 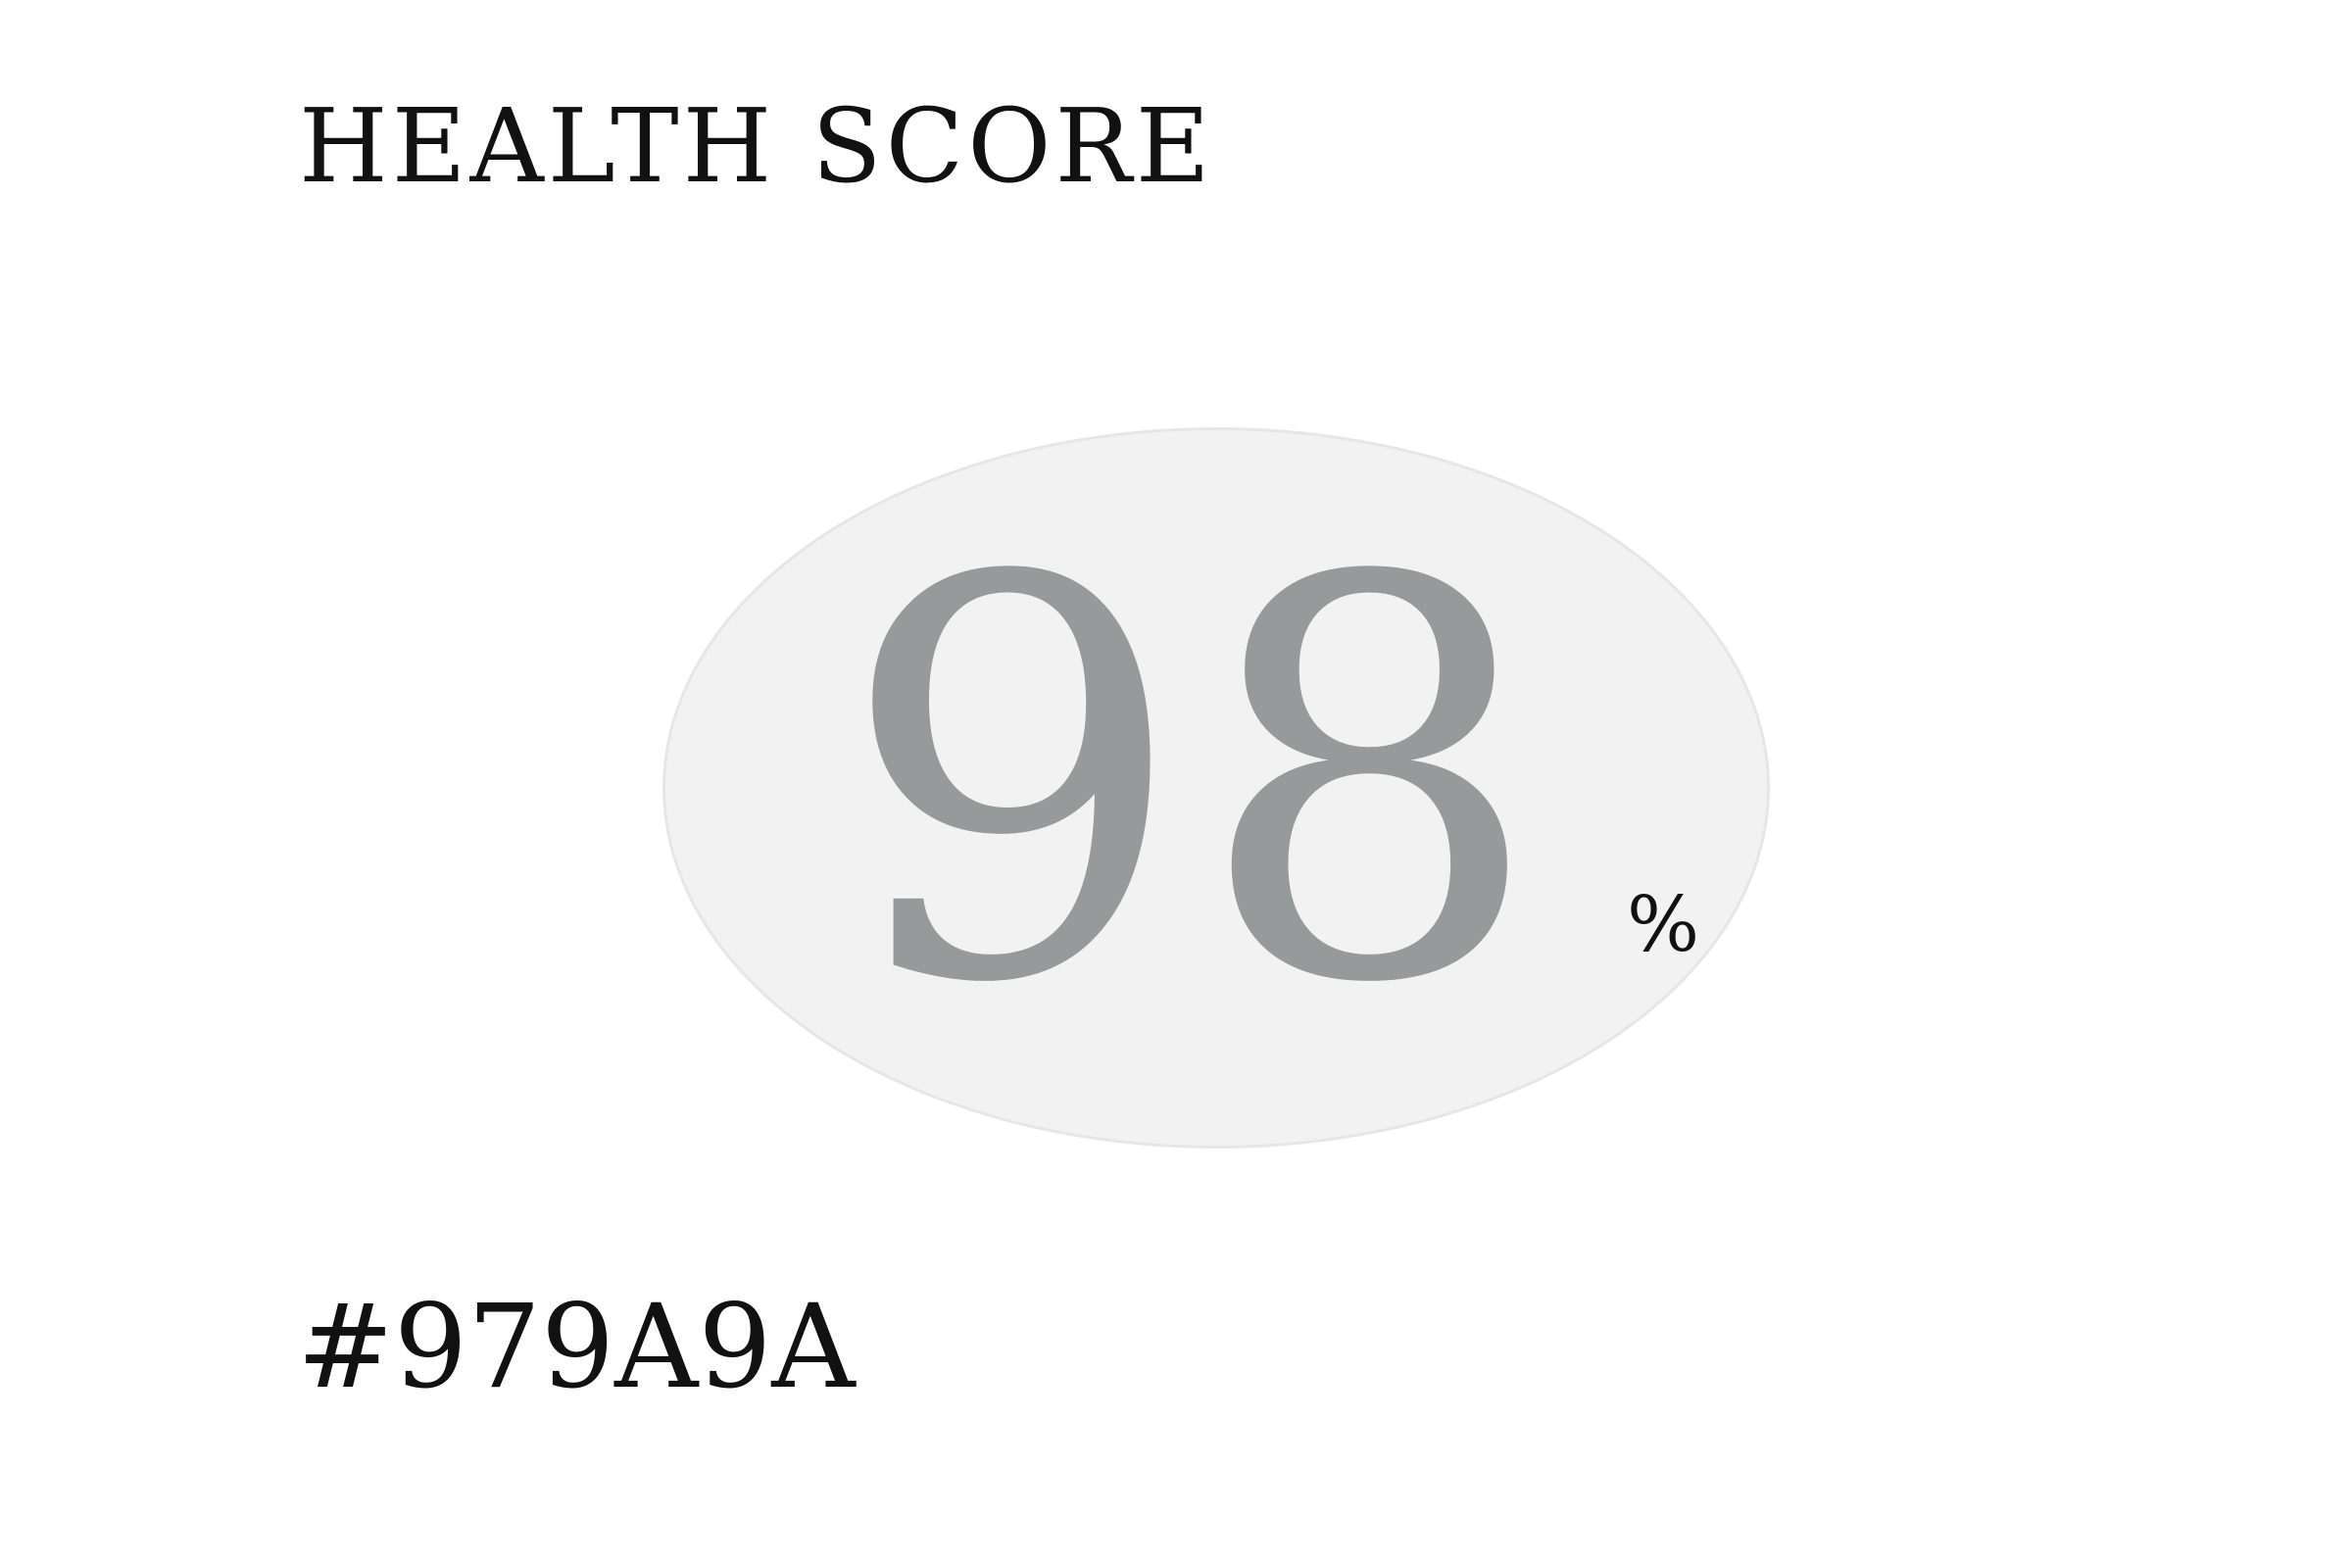 I want to click on color-code-label: #979A9A, so click(x=576, y=1346).